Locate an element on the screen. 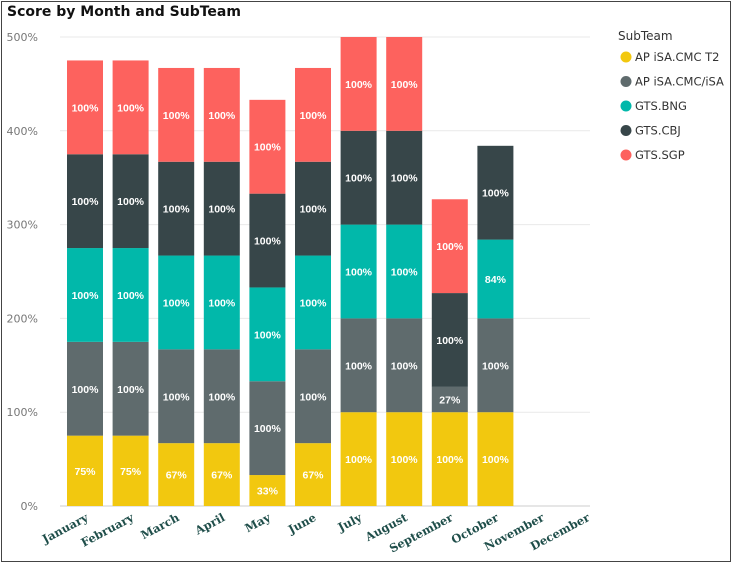 This screenshot has height=565, width=734. y-tick-label: 0% is located at coordinates (29, 506).